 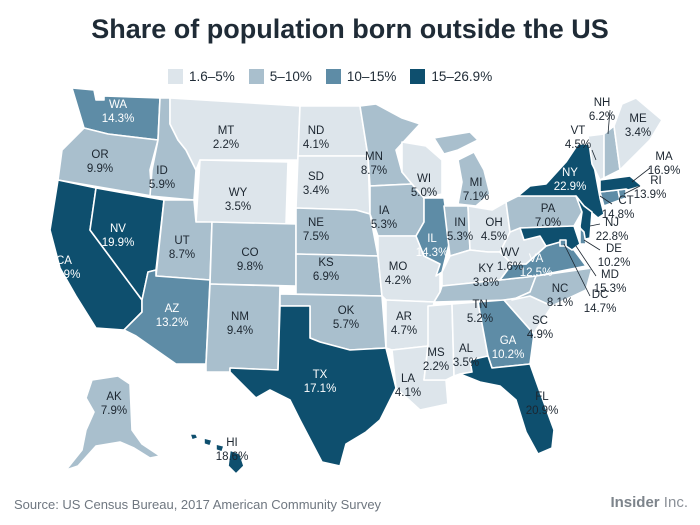 I want to click on state-label: WV 1.6%, so click(x=510, y=260).